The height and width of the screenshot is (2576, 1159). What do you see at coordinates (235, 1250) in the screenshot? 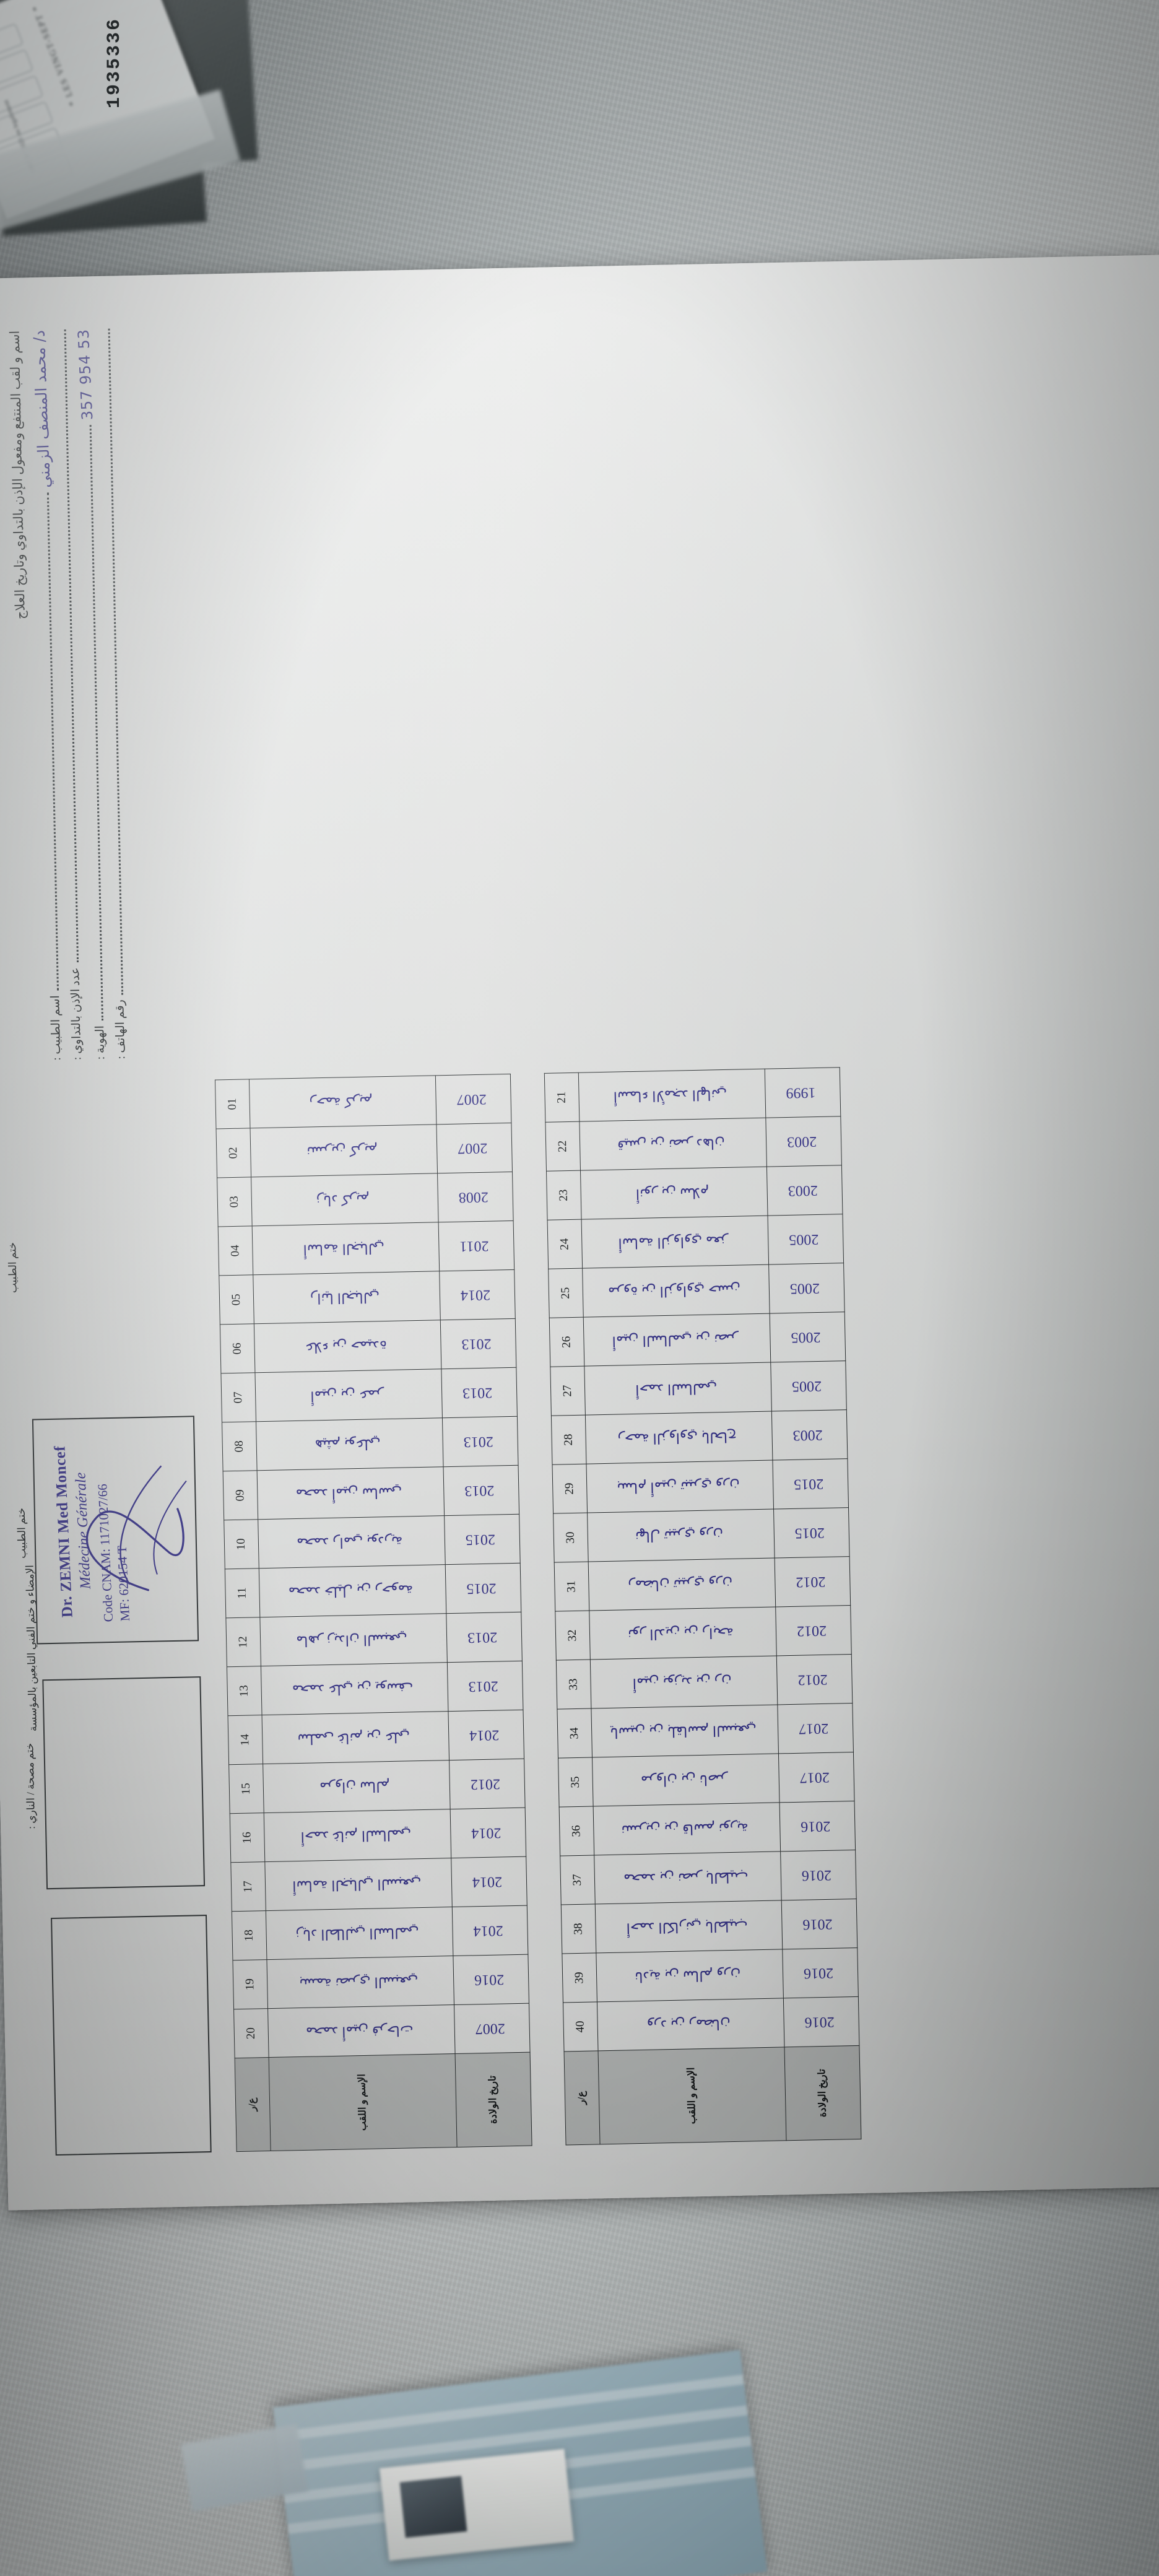
I see `table-cell-serial: 04` at bounding box center [235, 1250].